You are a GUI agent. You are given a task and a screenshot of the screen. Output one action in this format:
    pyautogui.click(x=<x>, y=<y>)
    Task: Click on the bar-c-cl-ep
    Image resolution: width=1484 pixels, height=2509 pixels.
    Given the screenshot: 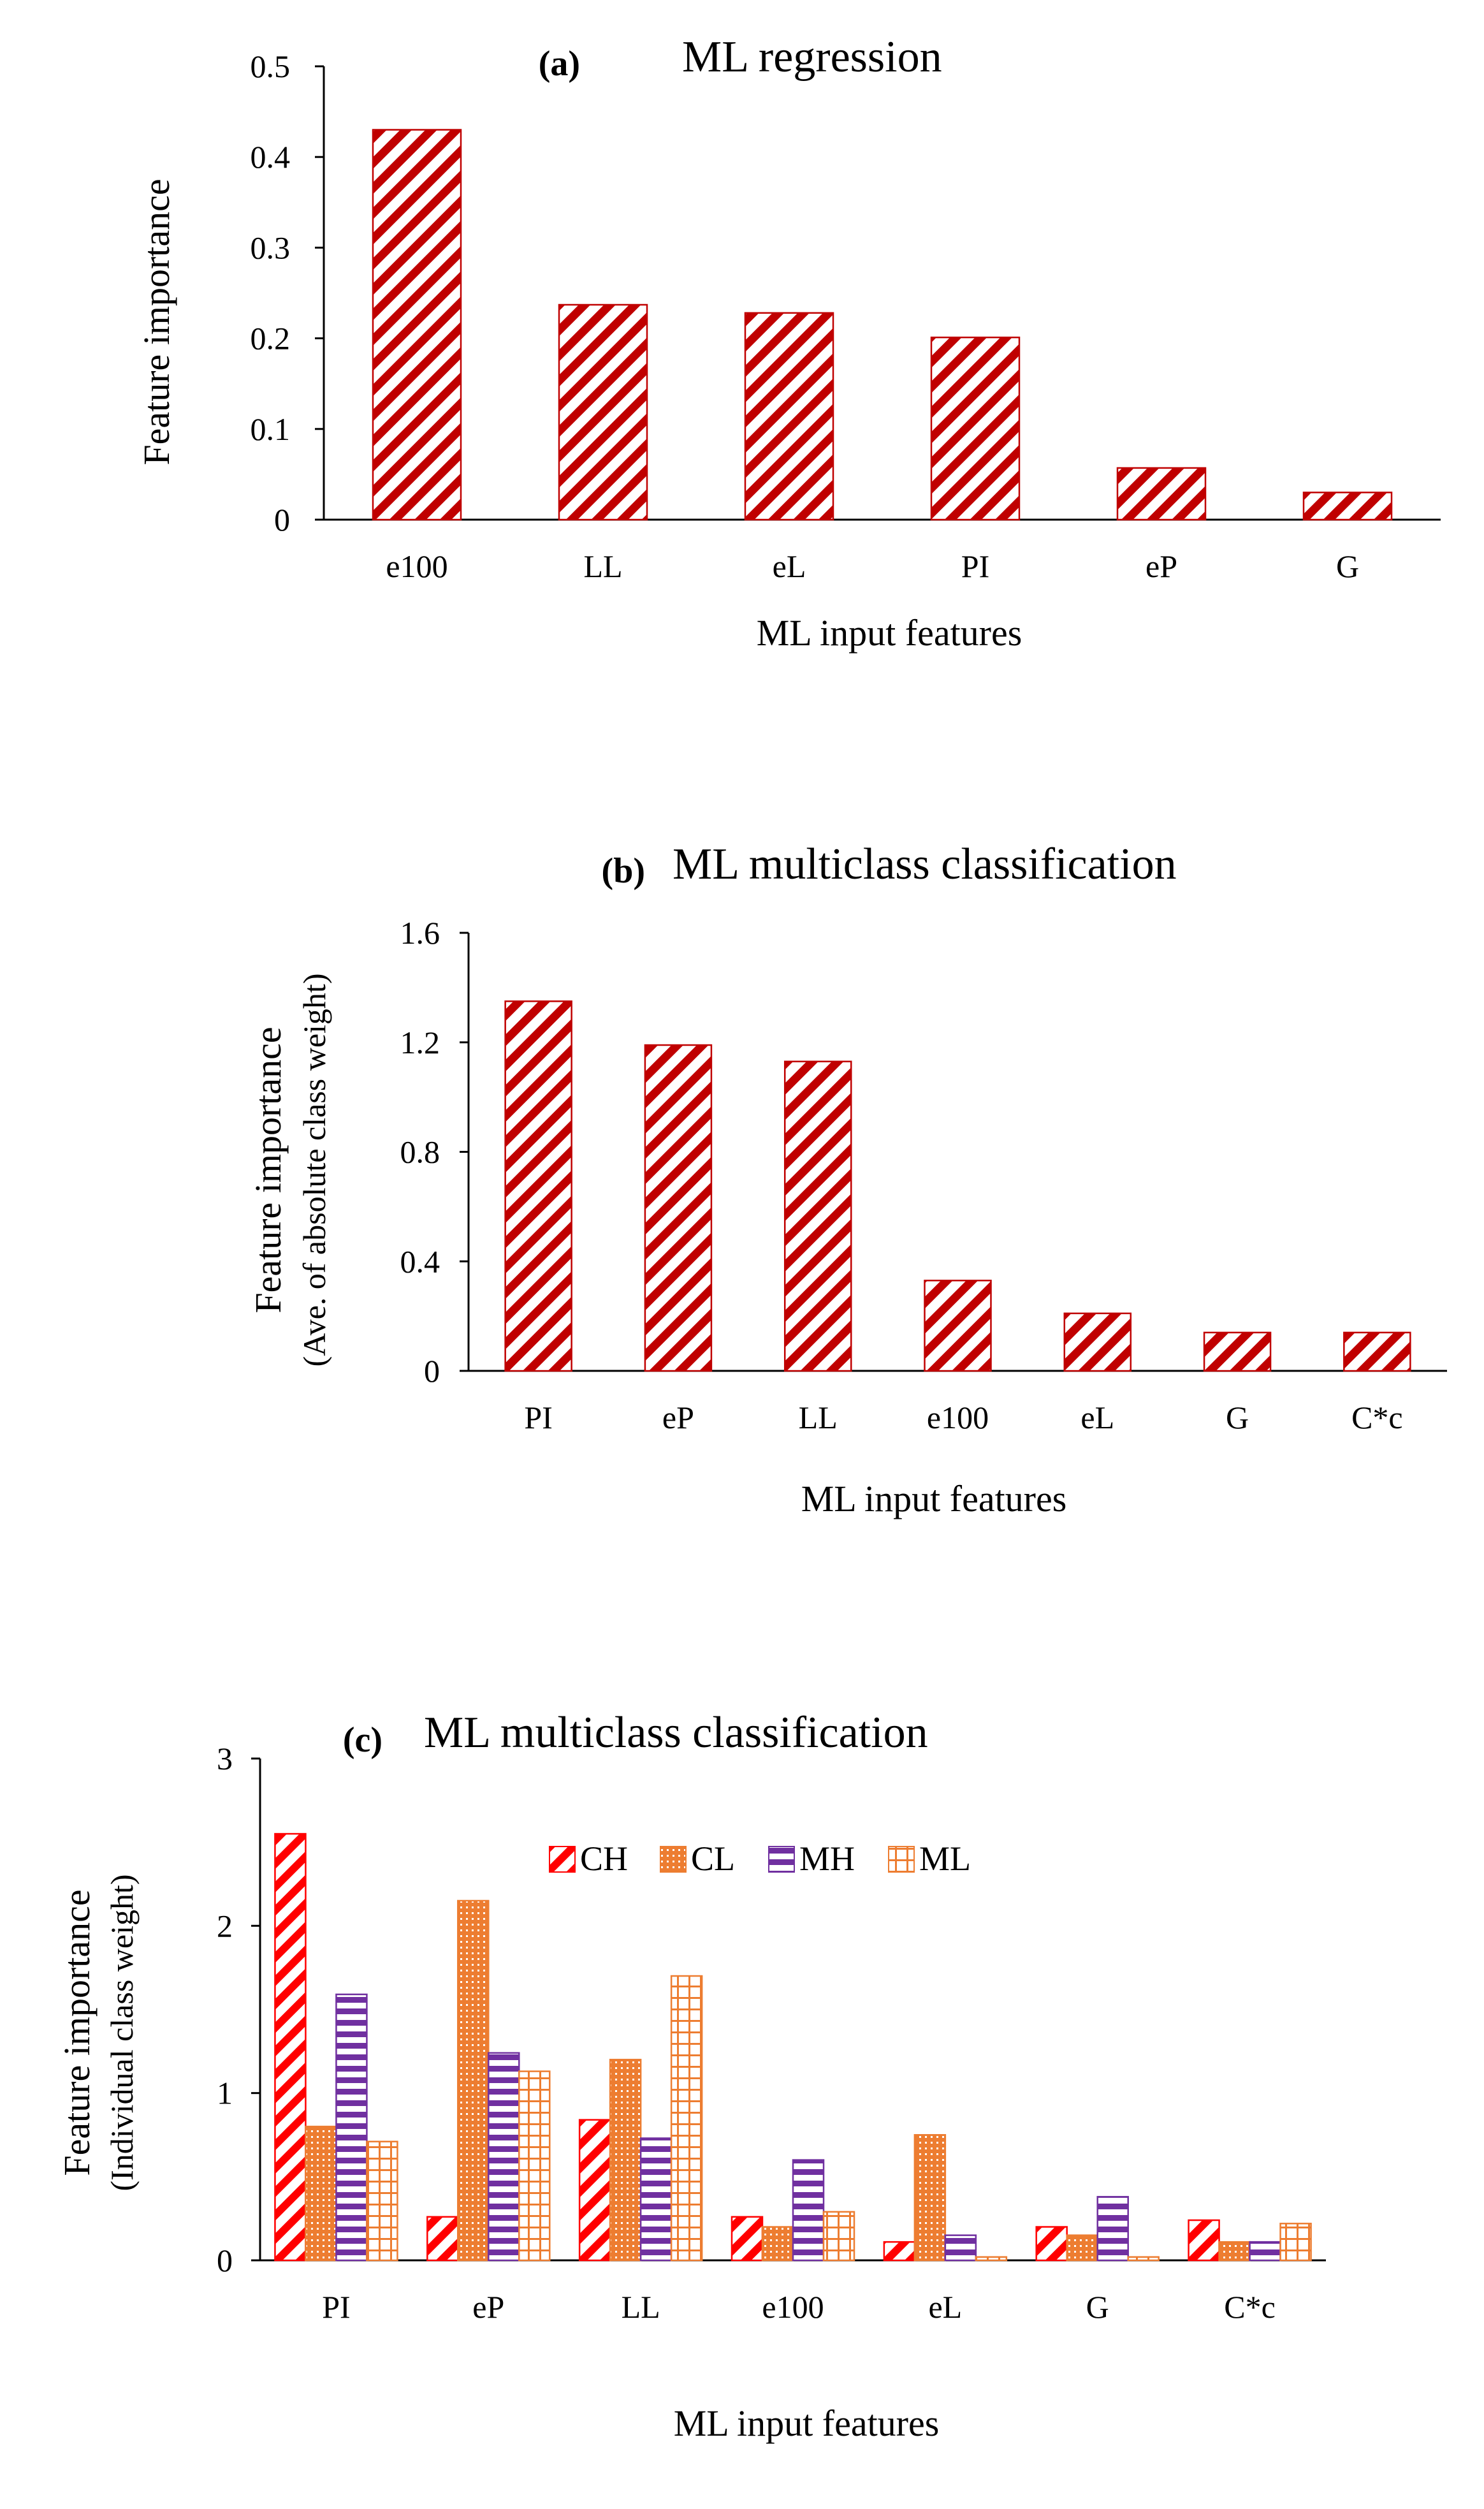 What is the action you would take?
    pyautogui.click(x=473, y=2080)
    